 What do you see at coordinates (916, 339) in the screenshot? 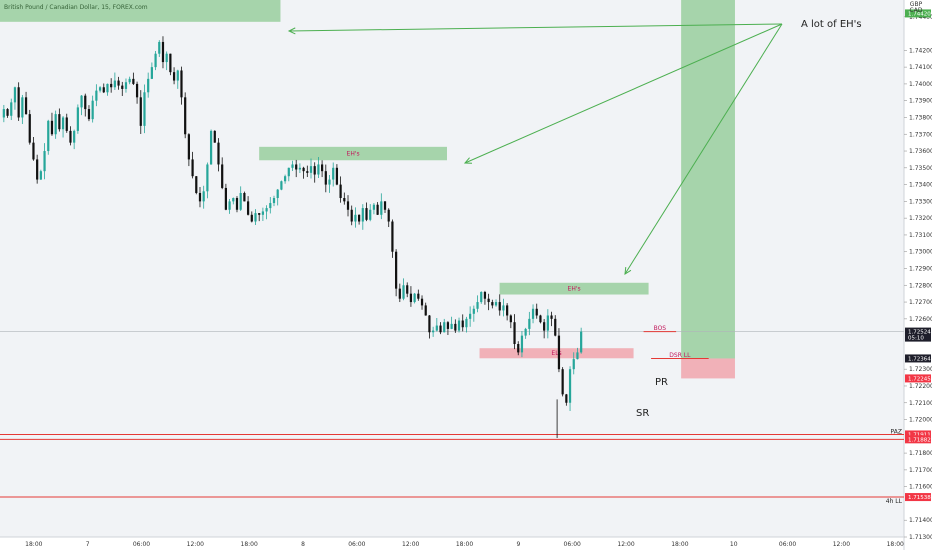
I see `price-tag-countdown: 05:10` at bounding box center [916, 339].